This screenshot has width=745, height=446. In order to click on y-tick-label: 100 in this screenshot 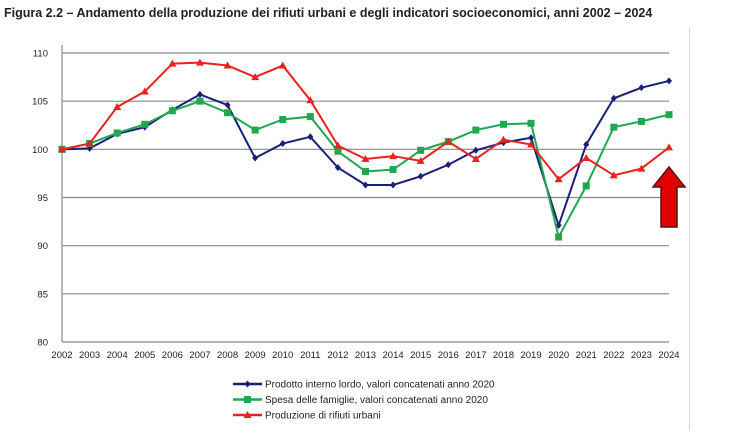, I will do `click(40, 150)`.